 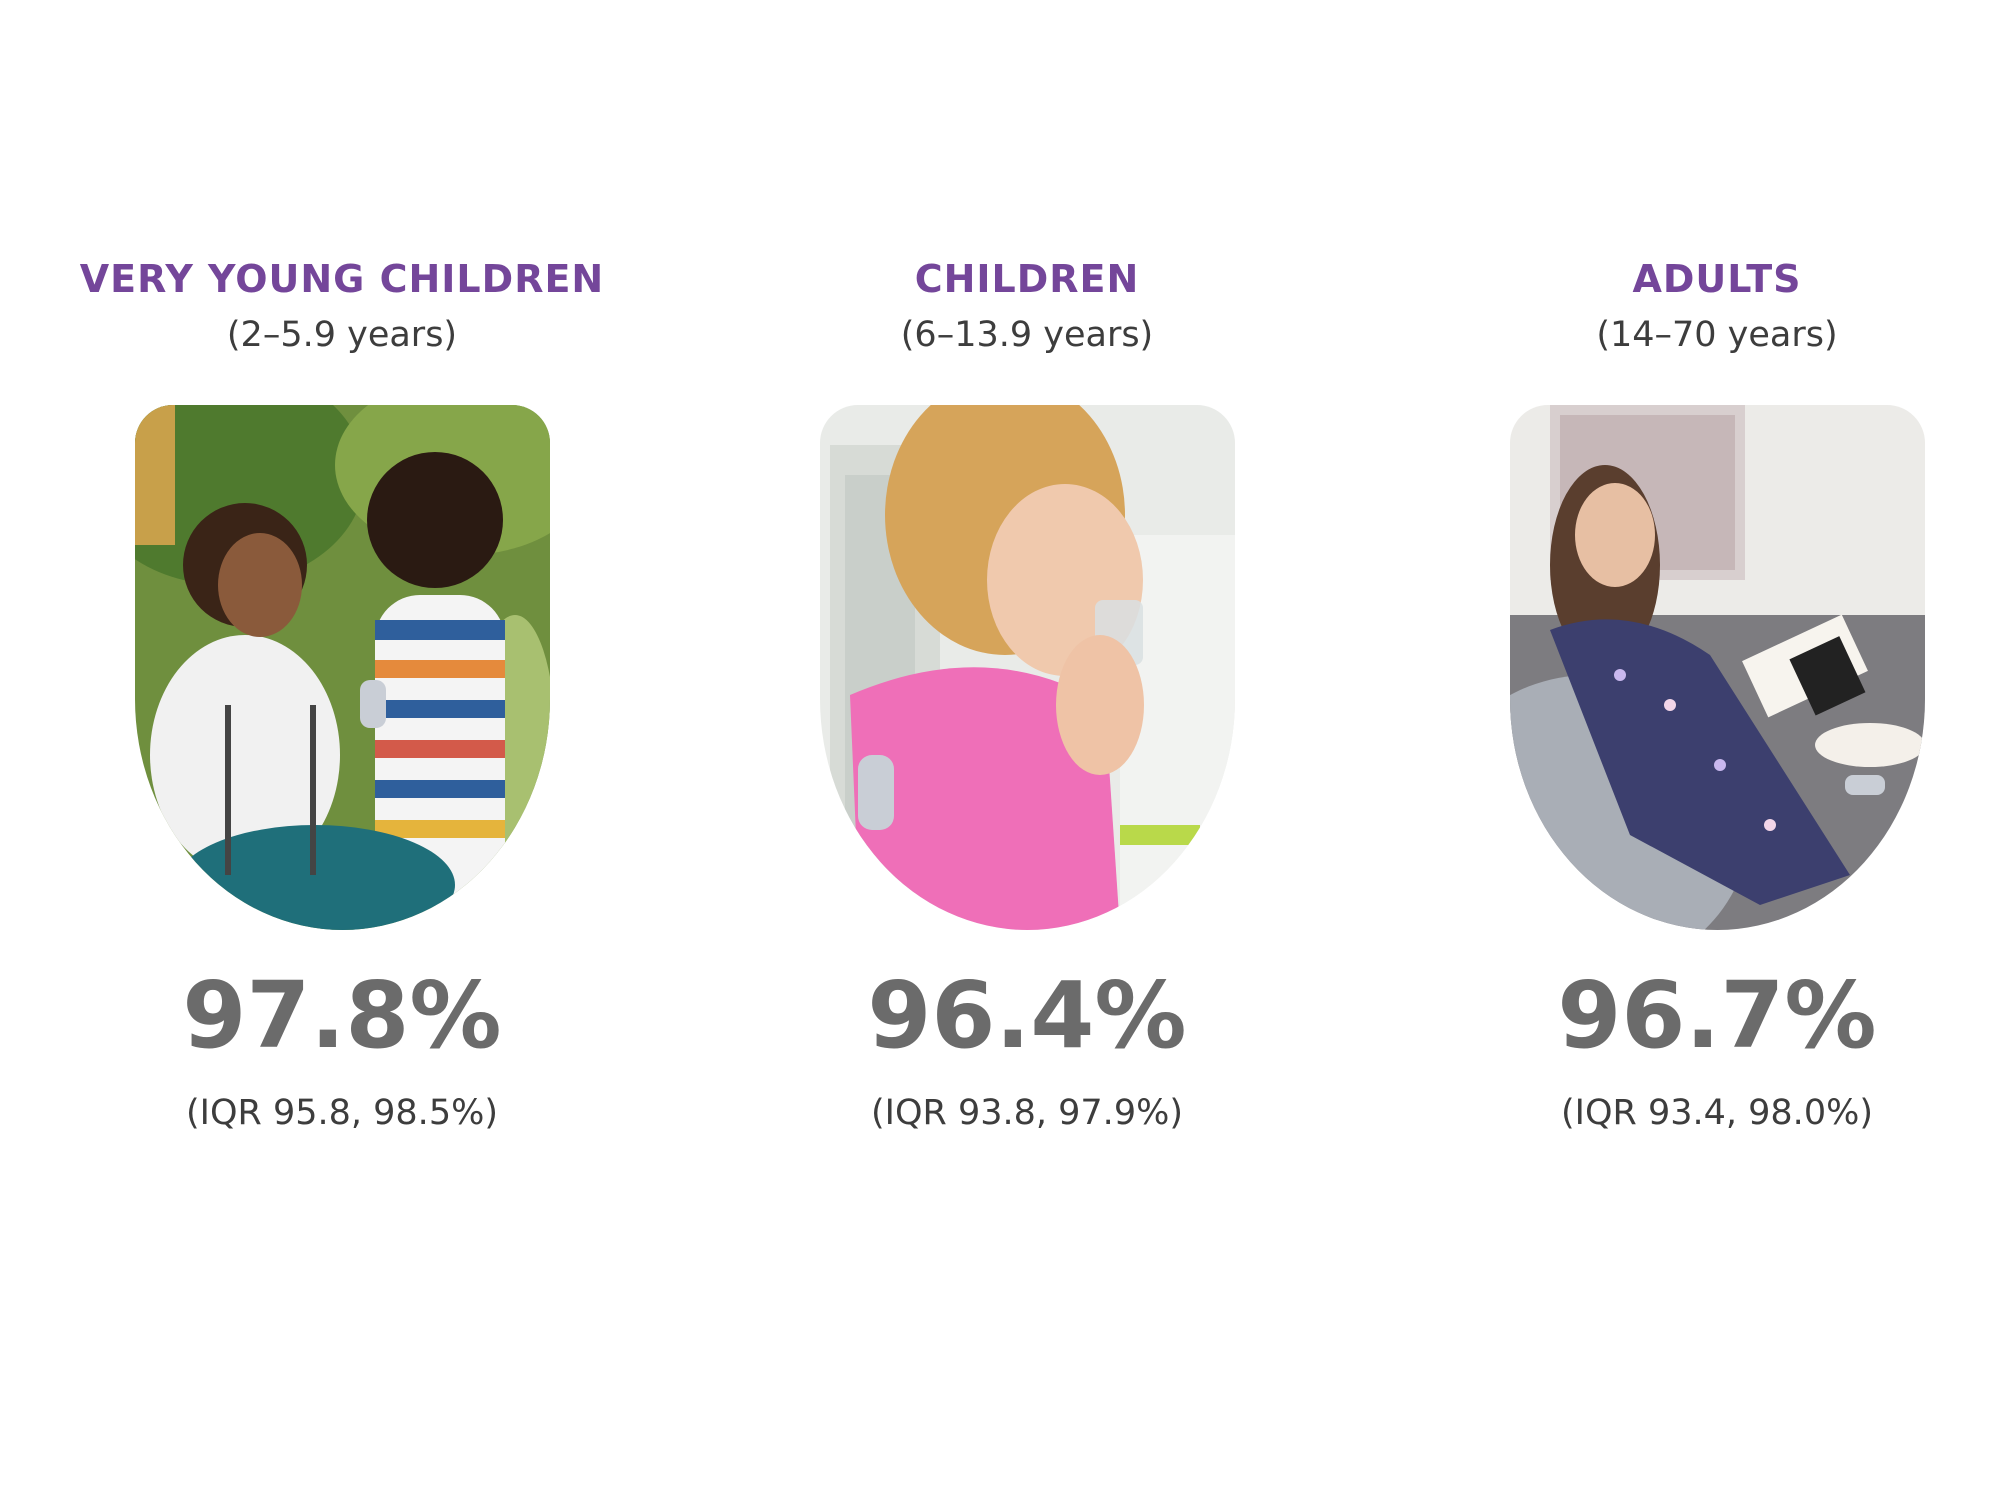 I want to click on iqr-text: (IQR 93.8, 97.9%), so click(x=1027, y=1113).